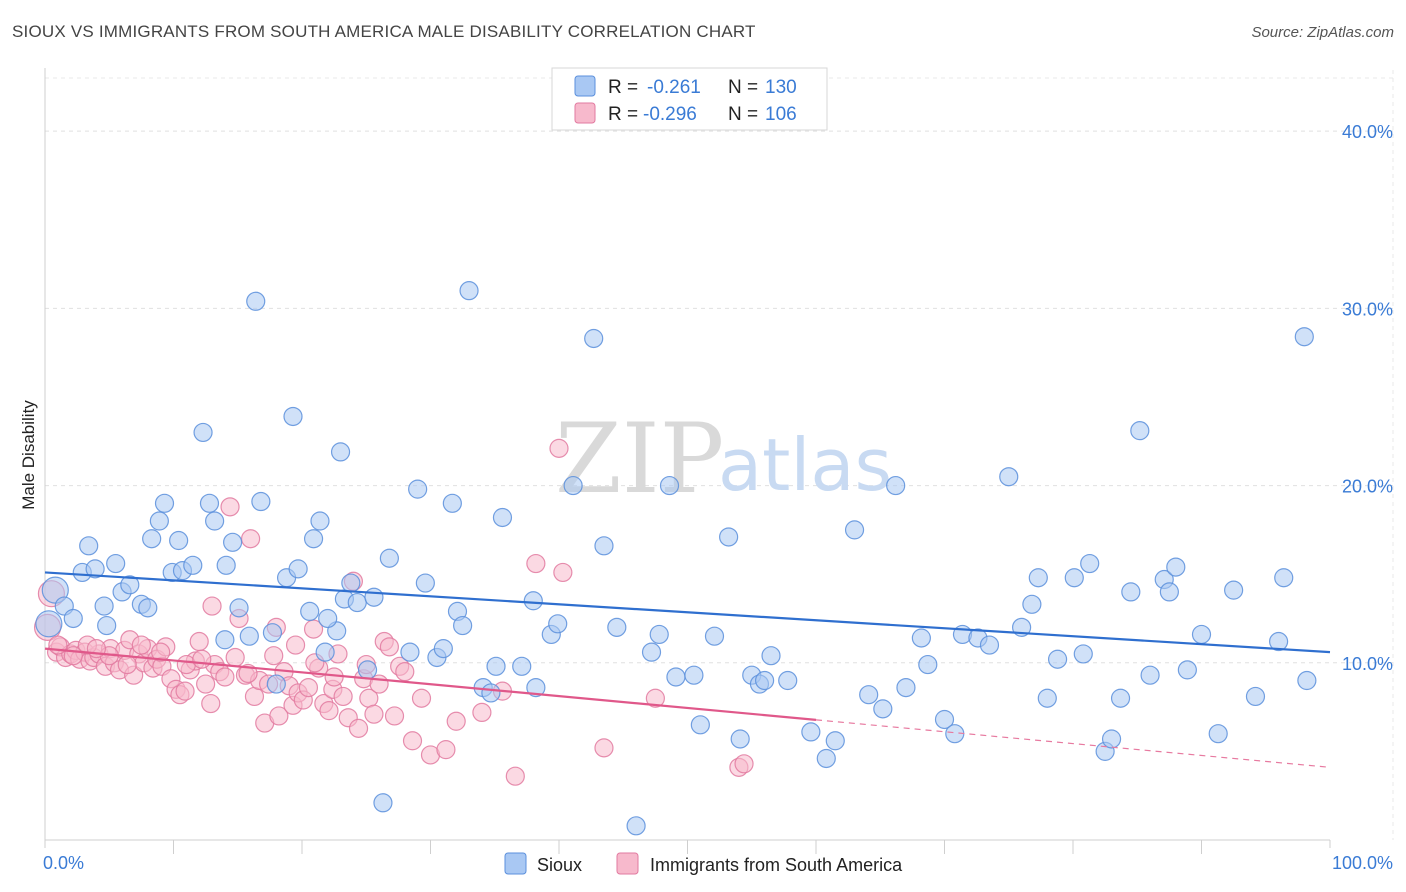 Image resolution: width=1406 pixels, height=892 pixels. What do you see at coordinates (674, 87) in the screenshot?
I see `legend-r-value-sioux: -0.261` at bounding box center [674, 87].